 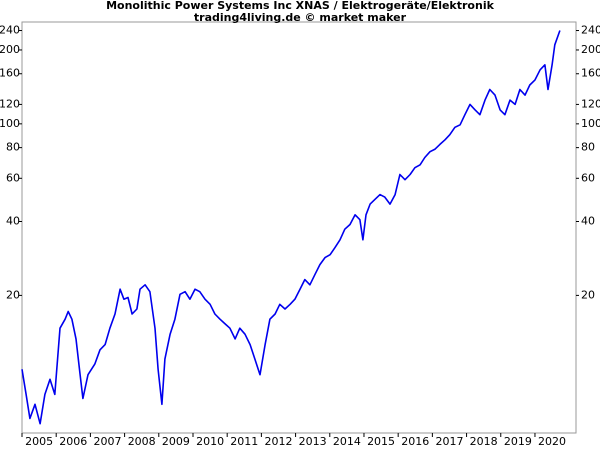 I want to click on y-tick-label: 40, so click(x=13, y=221).